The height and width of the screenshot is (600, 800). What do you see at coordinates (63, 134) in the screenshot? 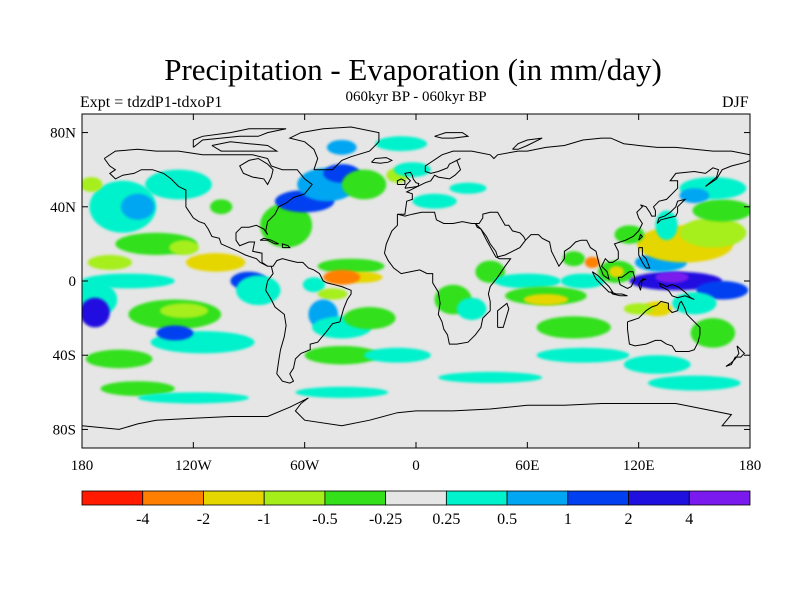
I see `lat-tick-label: 80N` at bounding box center [63, 134].